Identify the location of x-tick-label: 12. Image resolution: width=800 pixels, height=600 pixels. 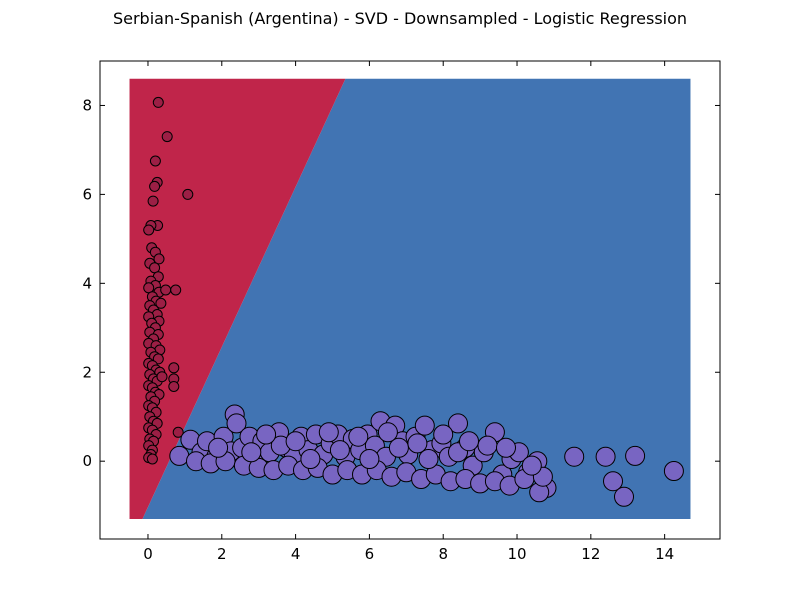
(590, 554).